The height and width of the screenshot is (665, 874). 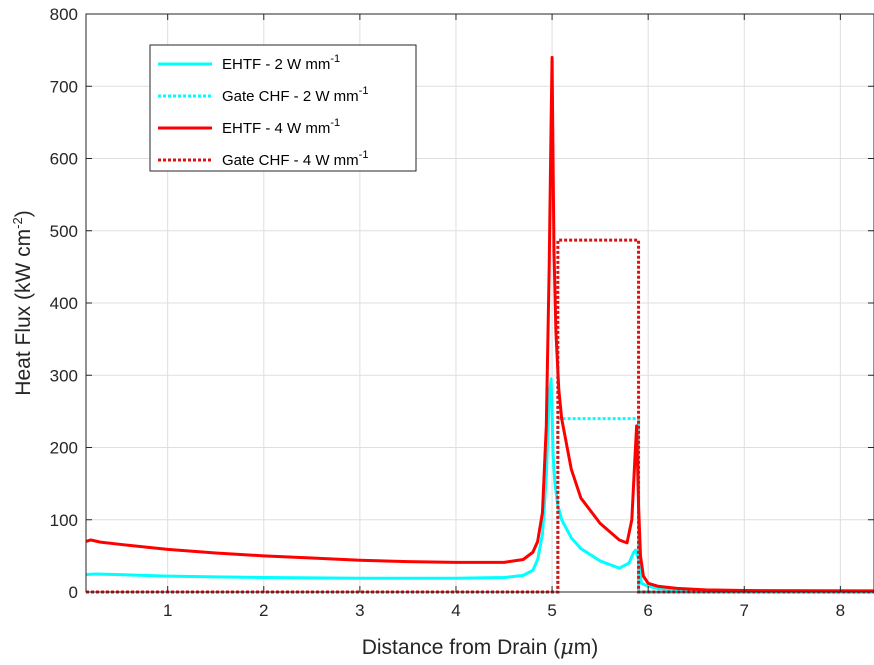 What do you see at coordinates (295, 159) in the screenshot?
I see `legend-label: Gate CHF - 4 W mm-1` at bounding box center [295, 159].